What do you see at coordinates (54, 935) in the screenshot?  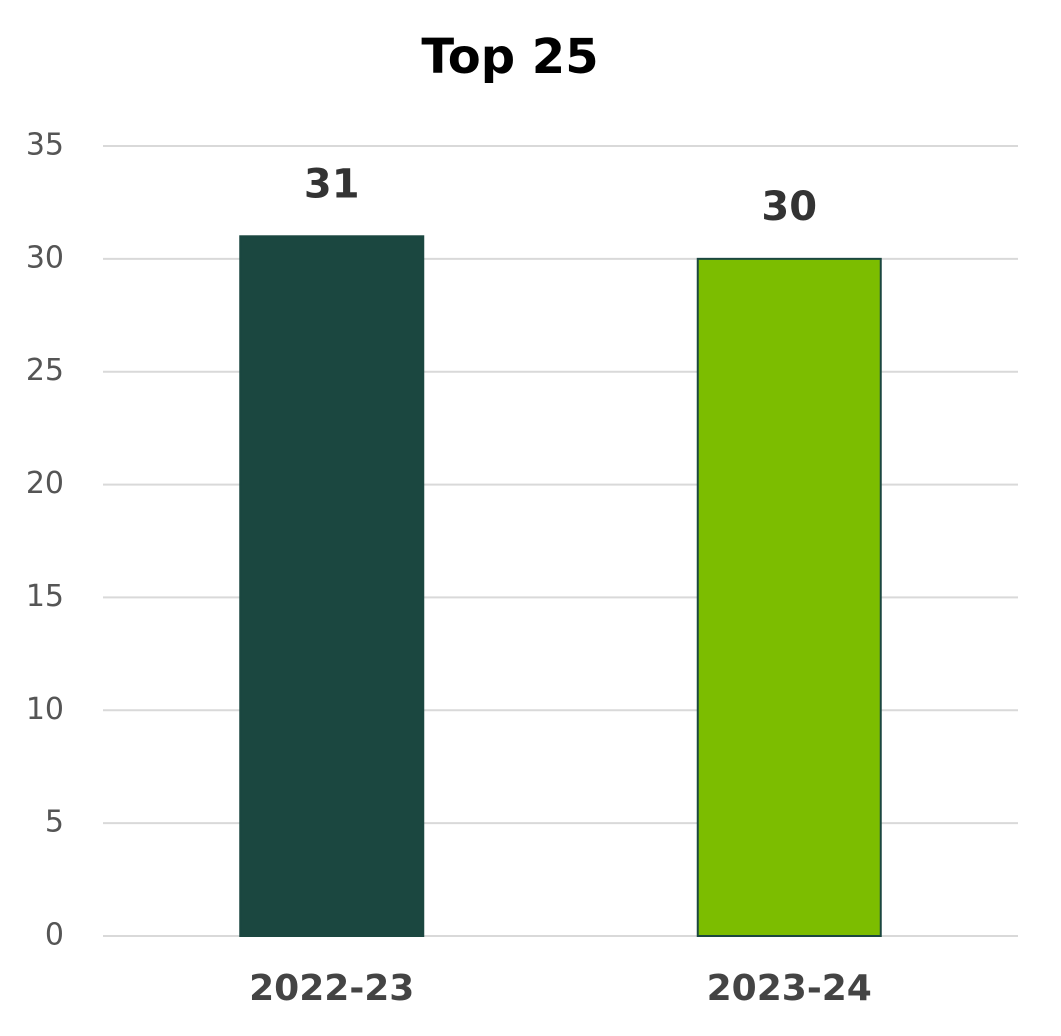 I see `y-tick-label: 0` at bounding box center [54, 935].